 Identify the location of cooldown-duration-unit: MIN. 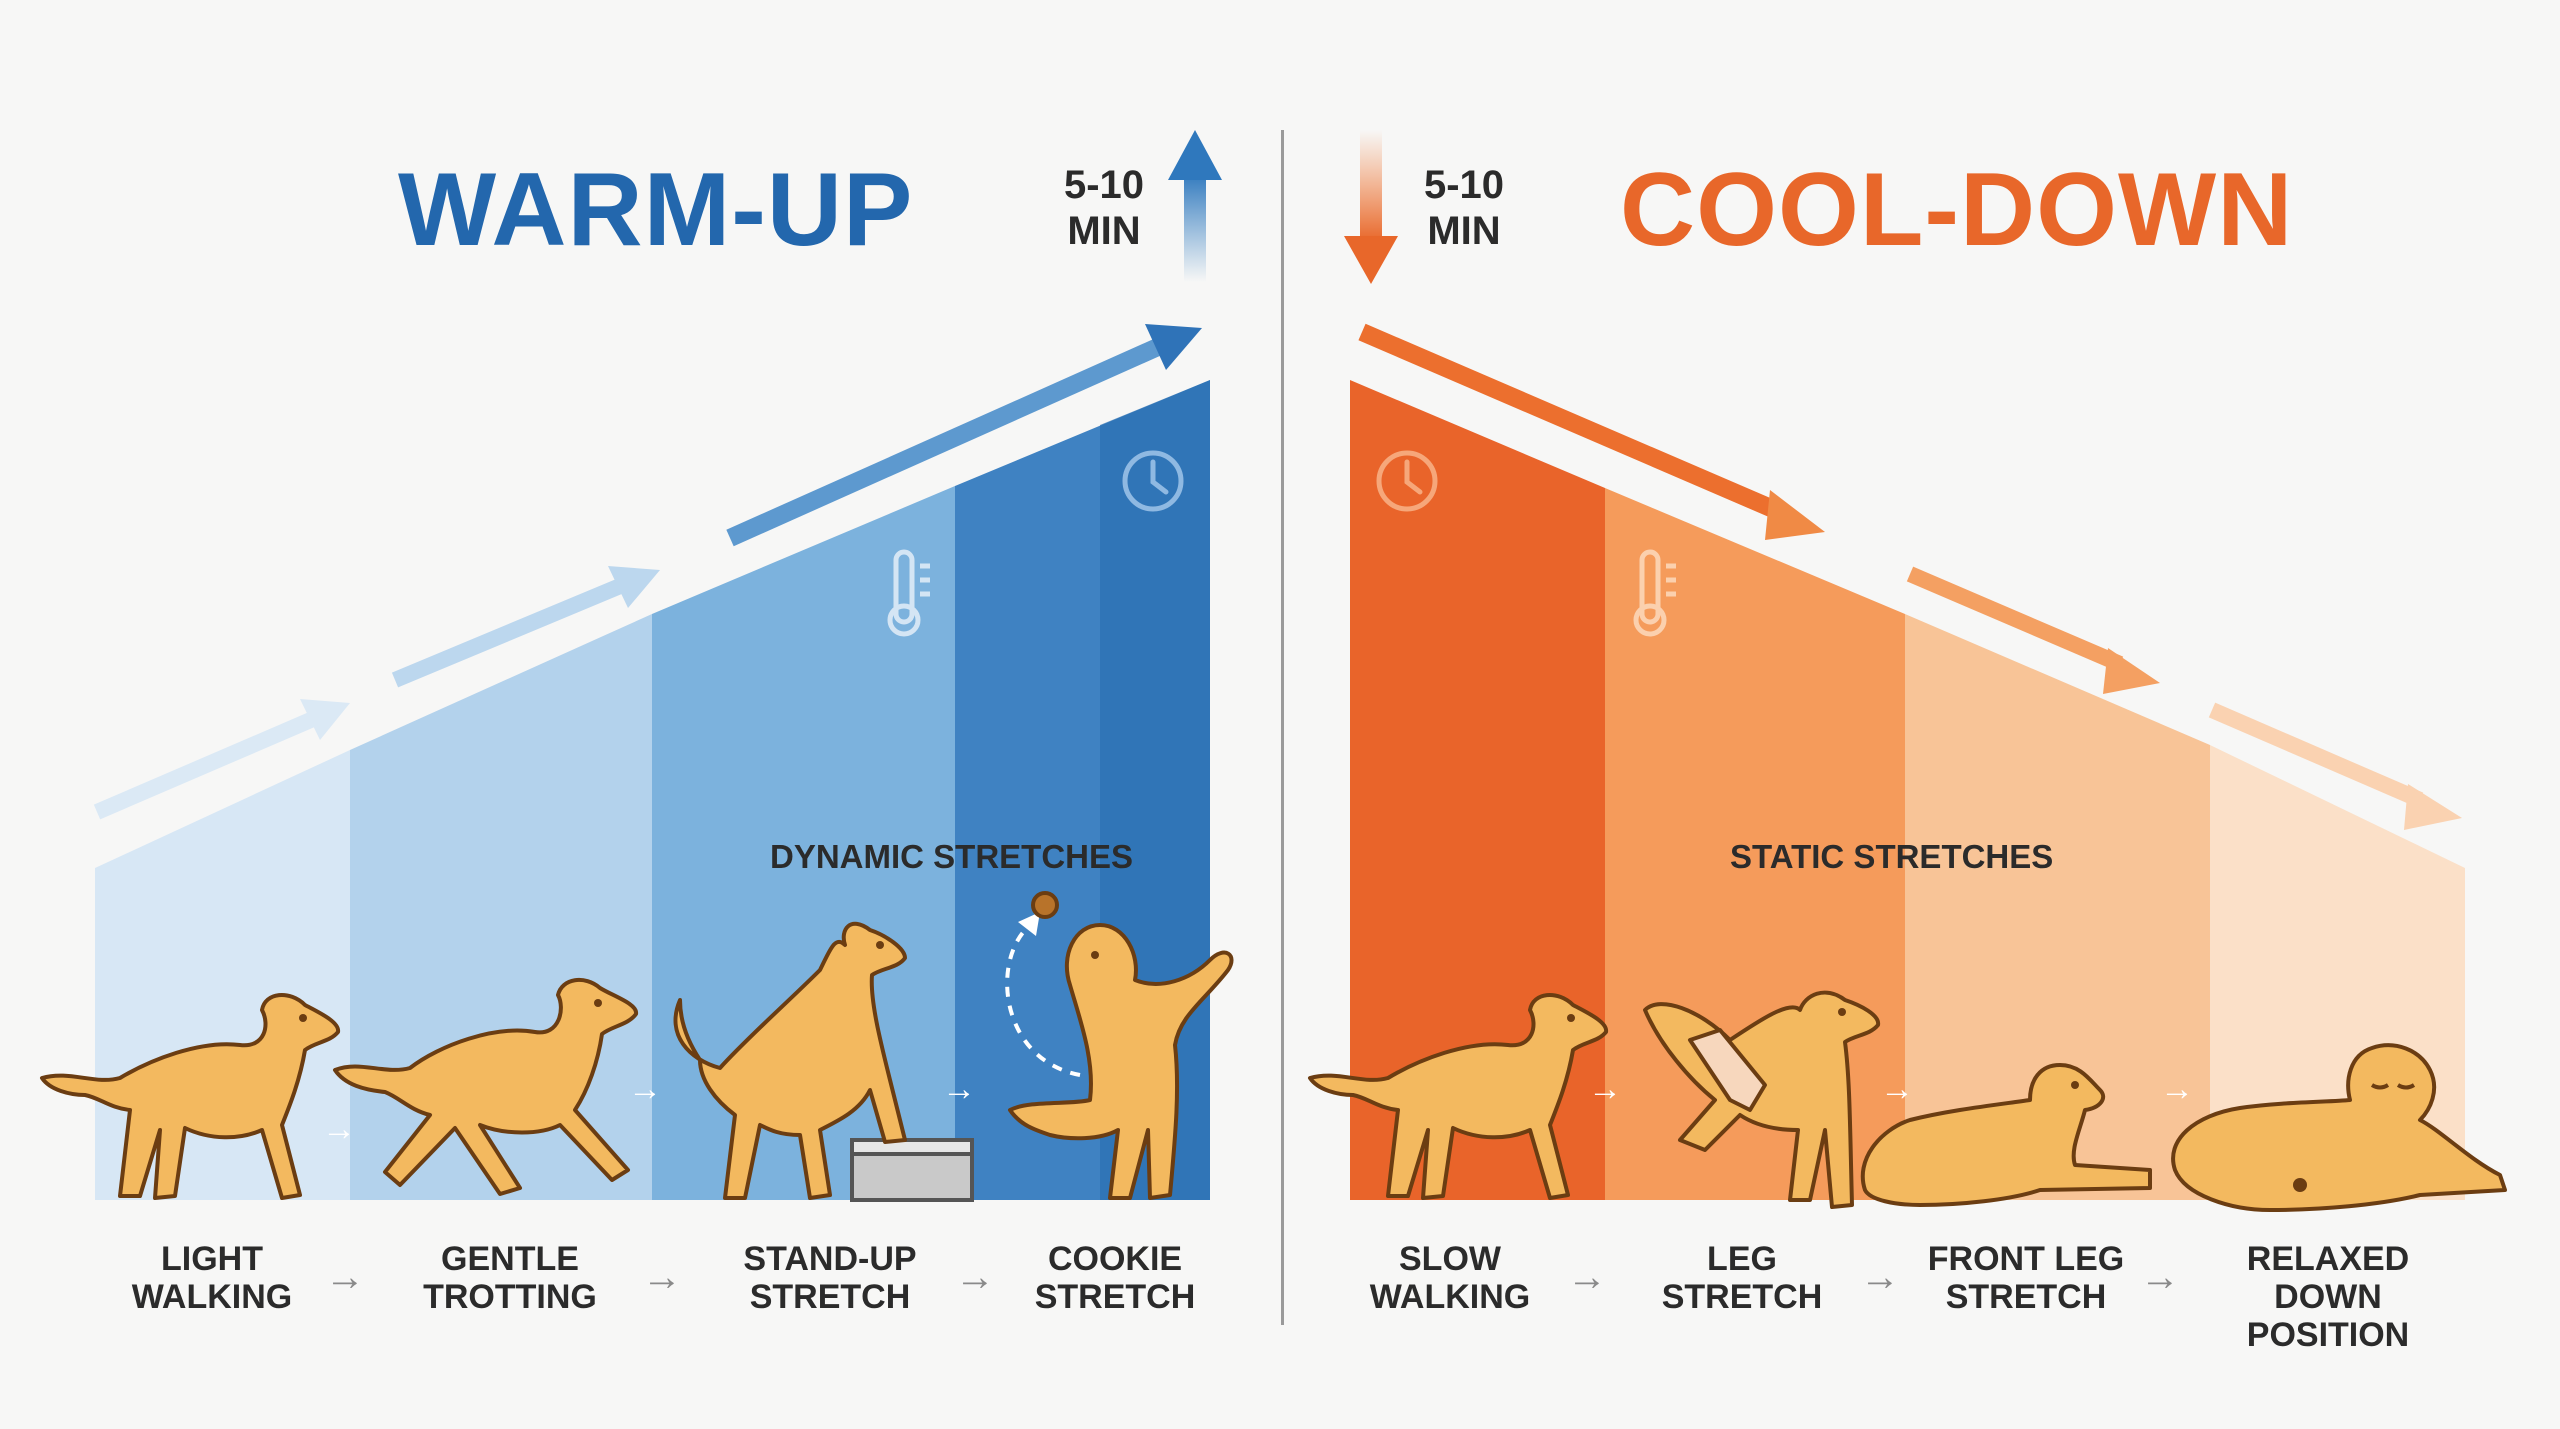
(1464, 231).